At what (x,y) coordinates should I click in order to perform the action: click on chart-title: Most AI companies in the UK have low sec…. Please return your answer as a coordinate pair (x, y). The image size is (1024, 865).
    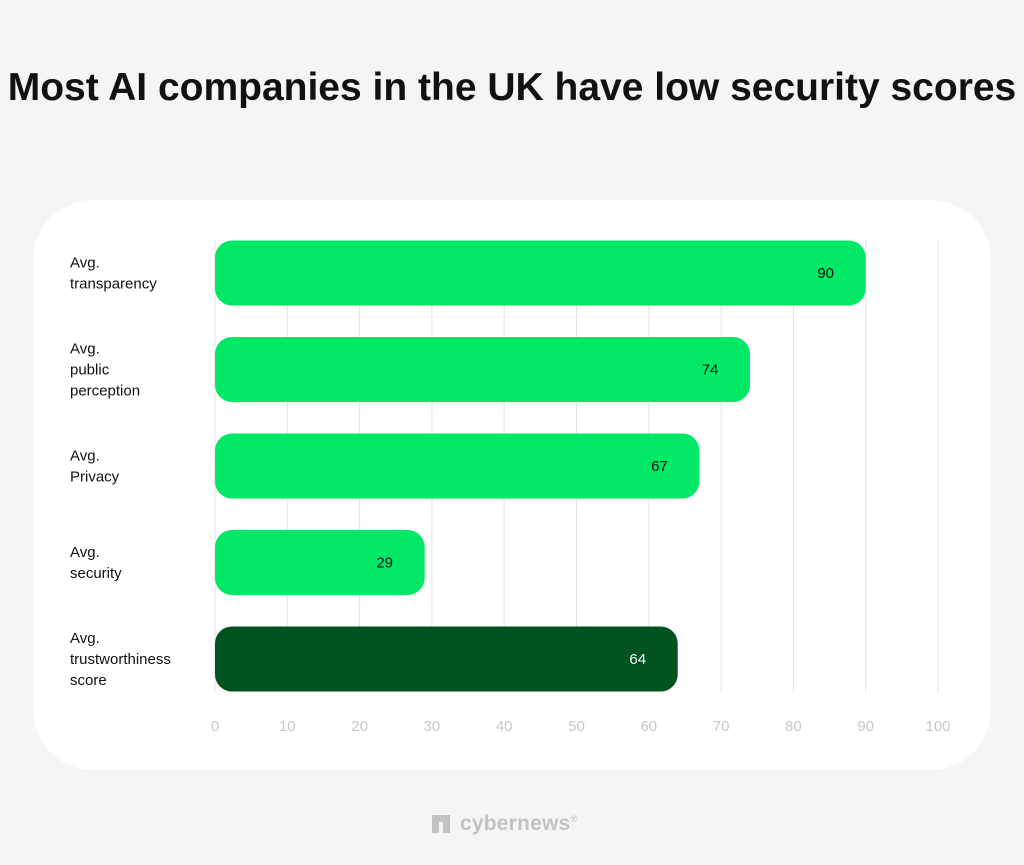
    Looking at the image, I should click on (512, 87).